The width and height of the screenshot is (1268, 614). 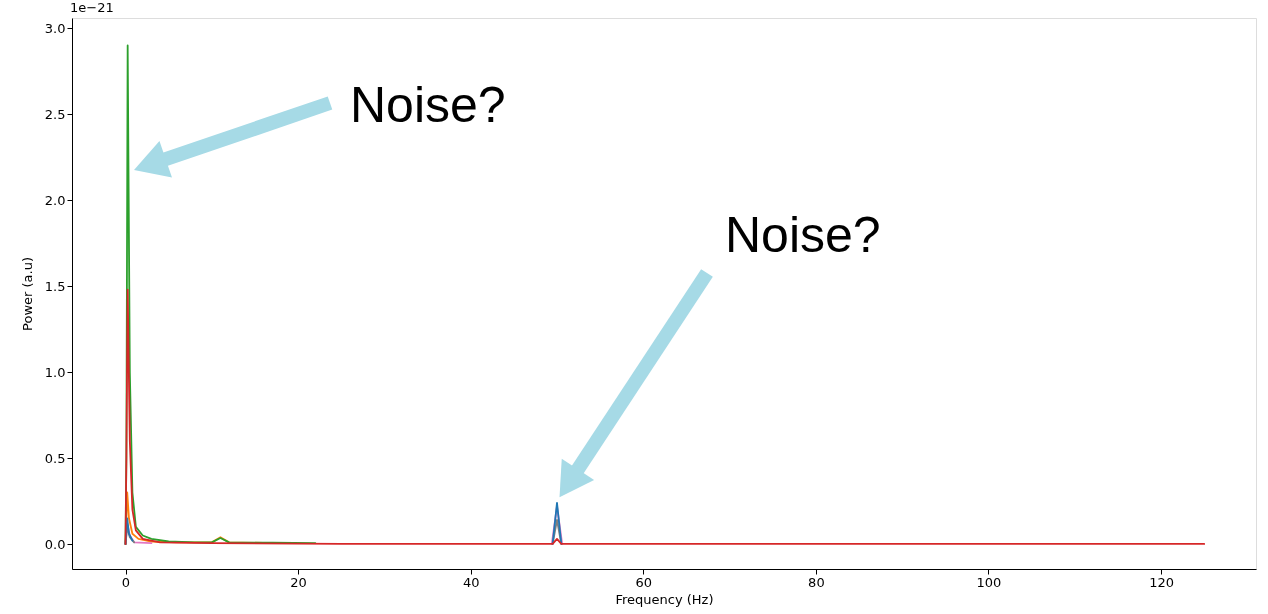 What do you see at coordinates (55, 372) in the screenshot?
I see `y-tick-label: 1.0` at bounding box center [55, 372].